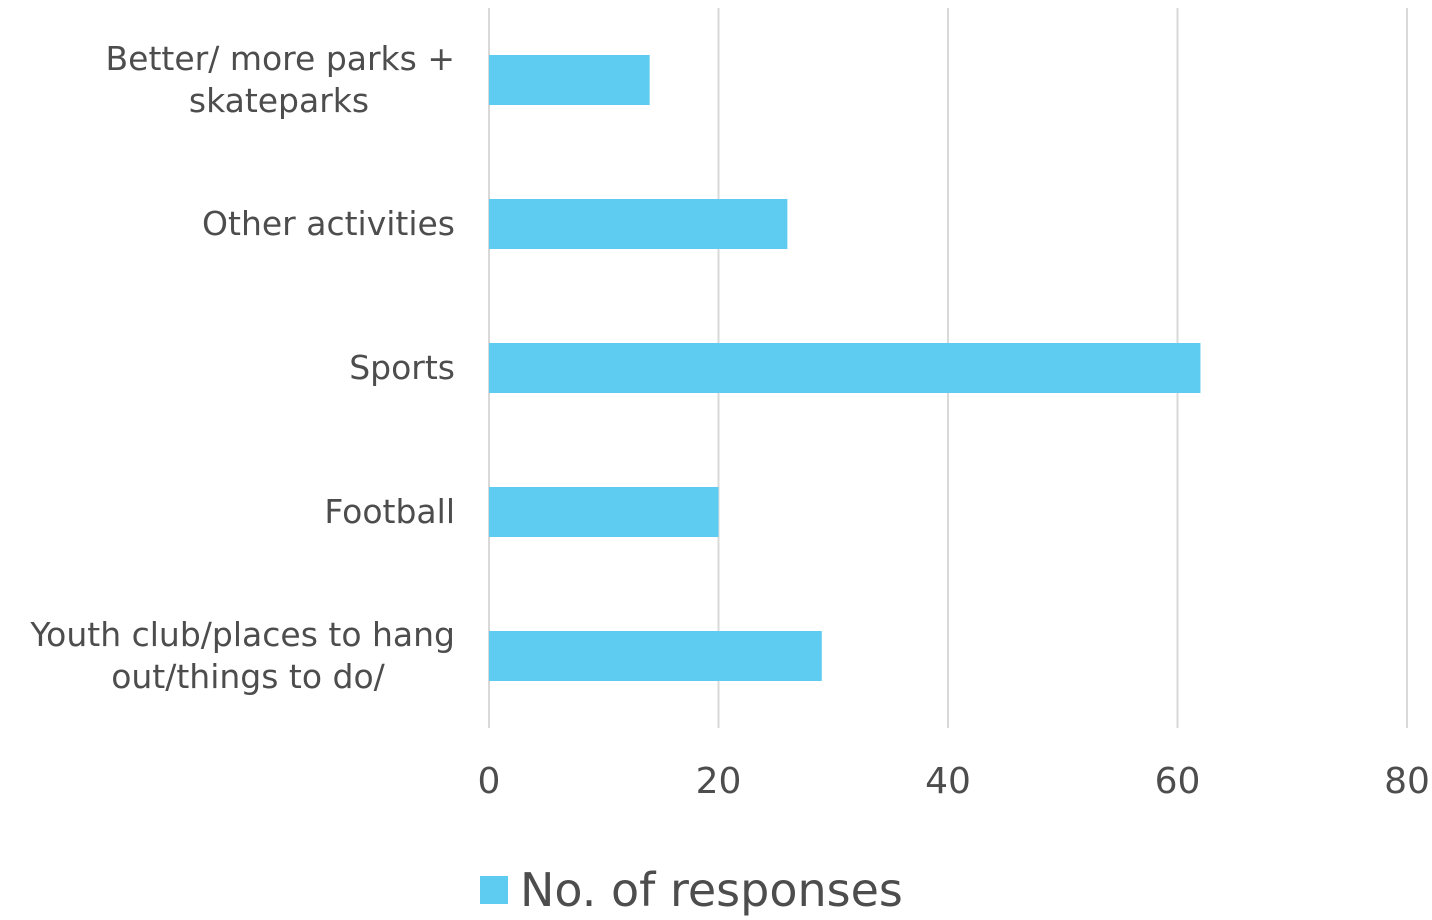 The image size is (1432, 920). I want to click on category-label: out/things to do/, so click(248, 676).